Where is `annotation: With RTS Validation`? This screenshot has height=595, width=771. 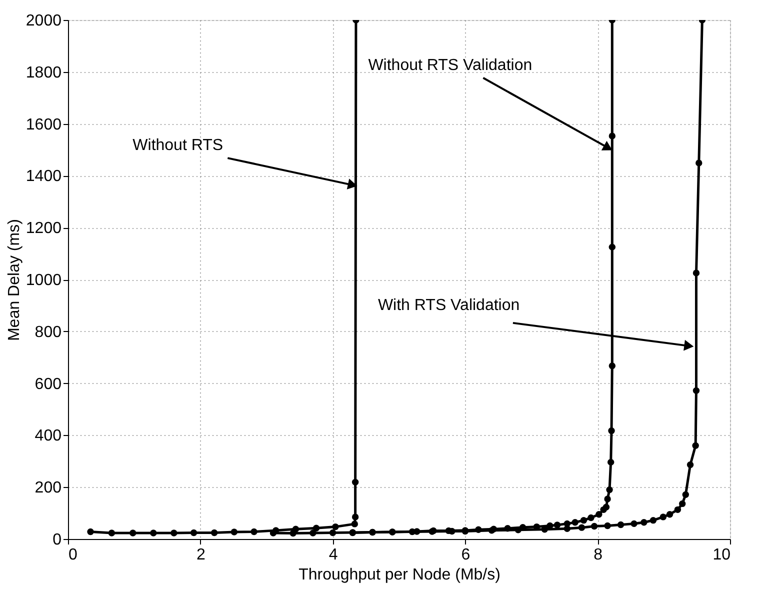 annotation: With RTS Validation is located at coordinates (449, 305).